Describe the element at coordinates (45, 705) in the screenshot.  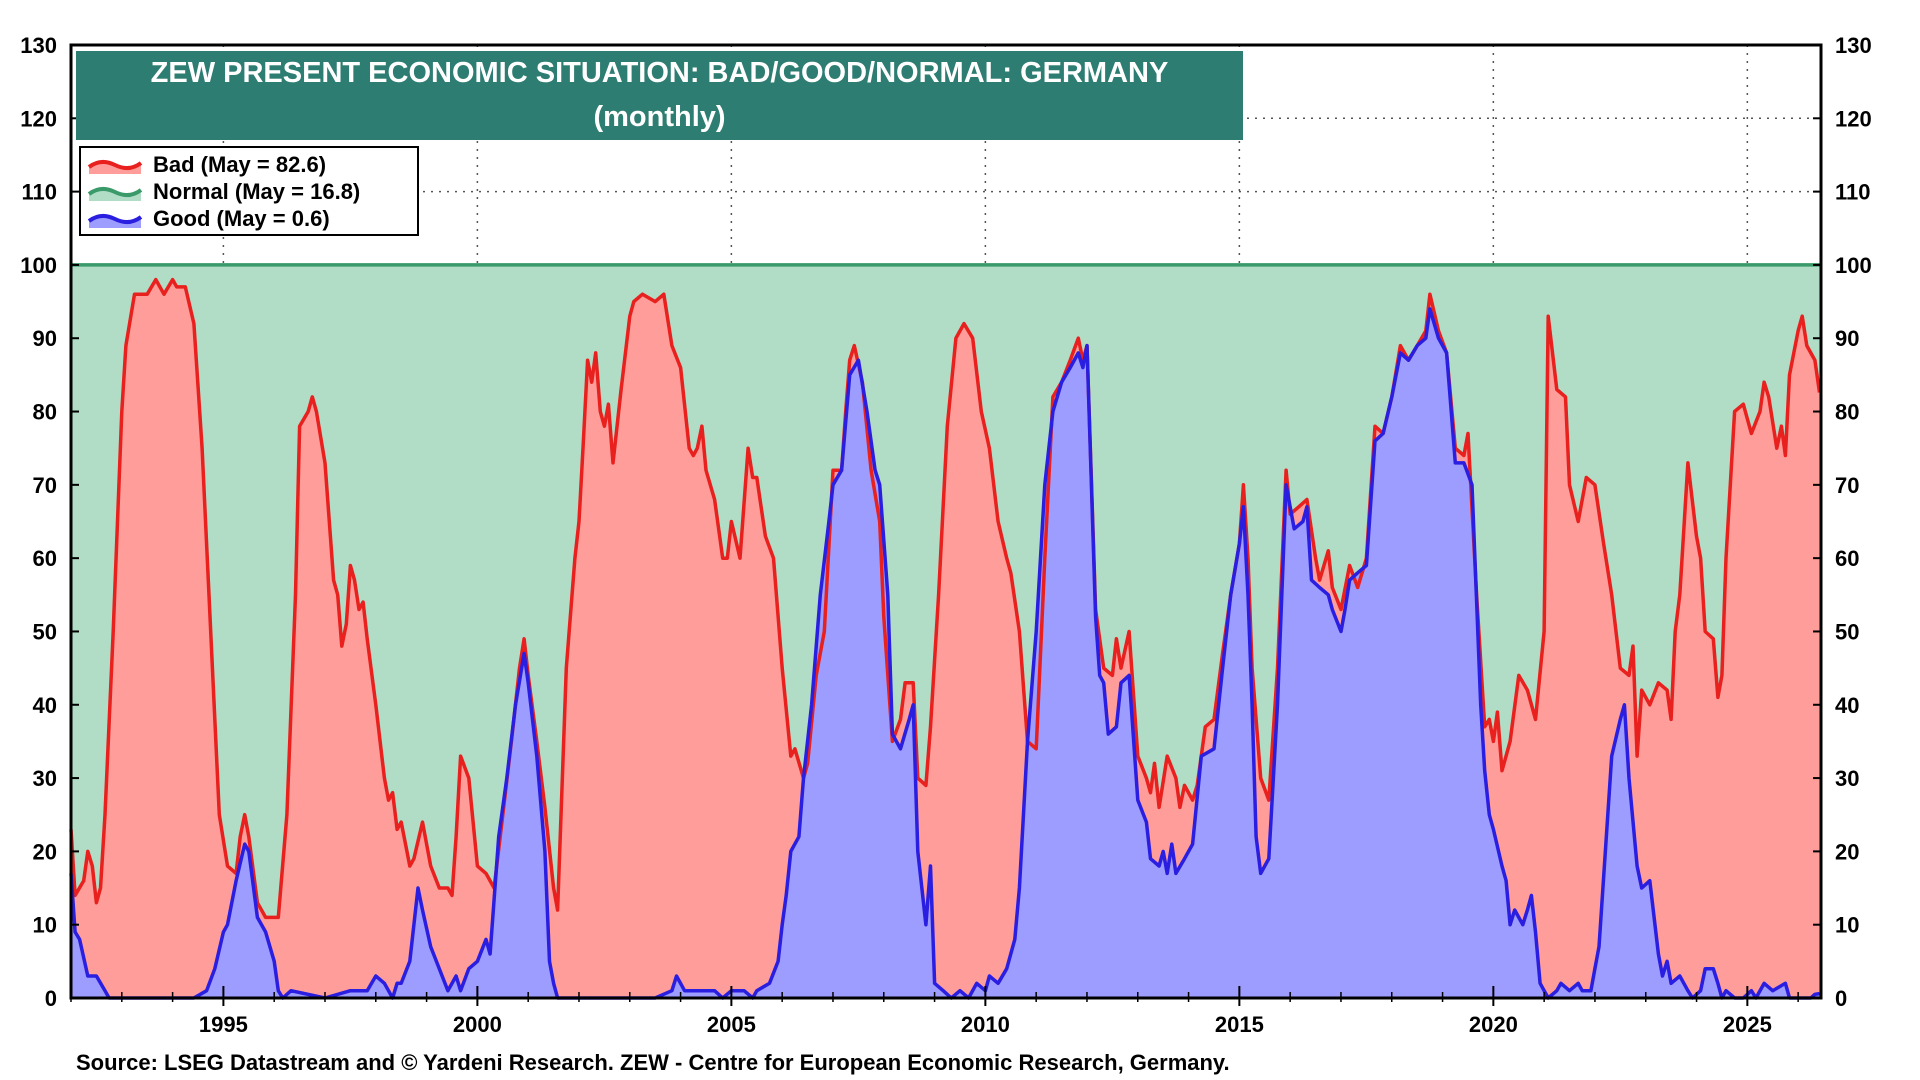
I see `left-tick-label-40: 40` at that location.